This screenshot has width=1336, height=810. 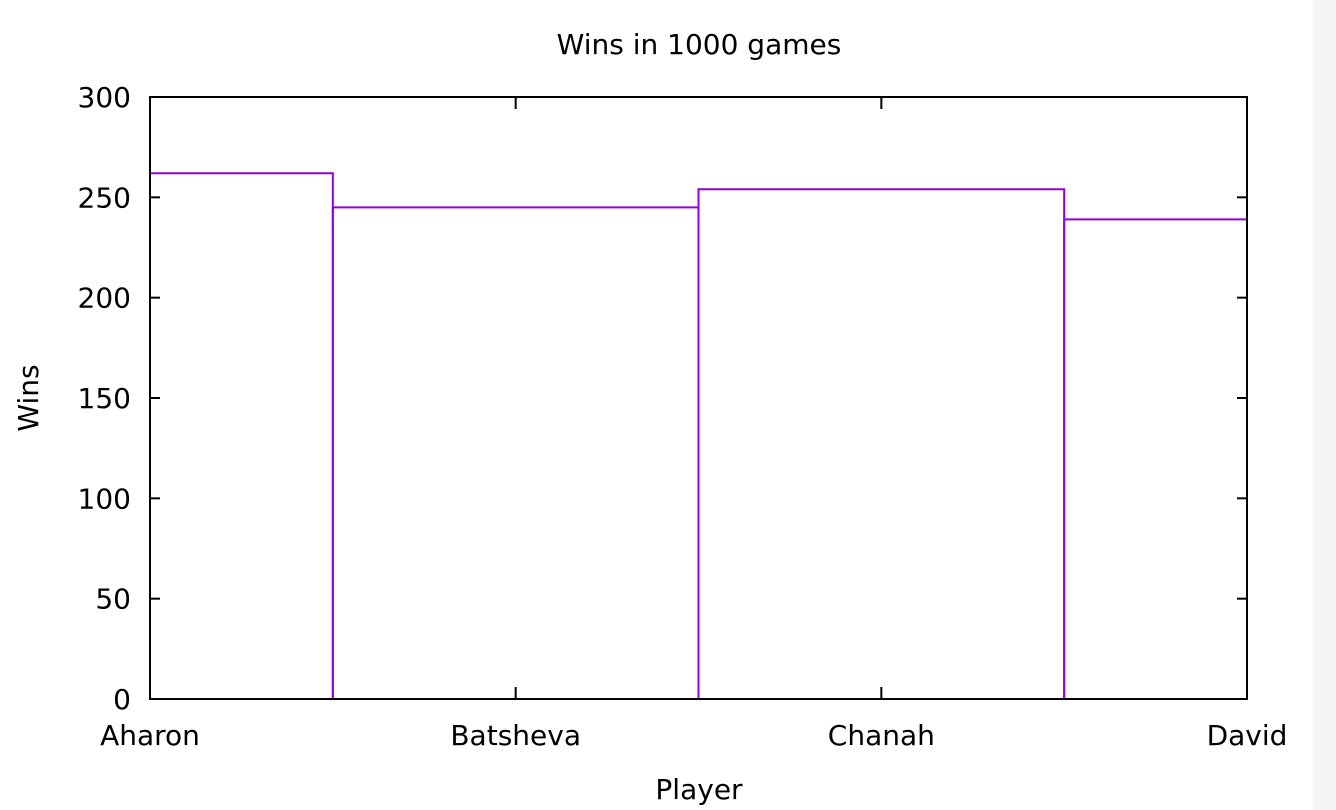 I want to click on y-tick-label: 100, so click(x=104, y=498).